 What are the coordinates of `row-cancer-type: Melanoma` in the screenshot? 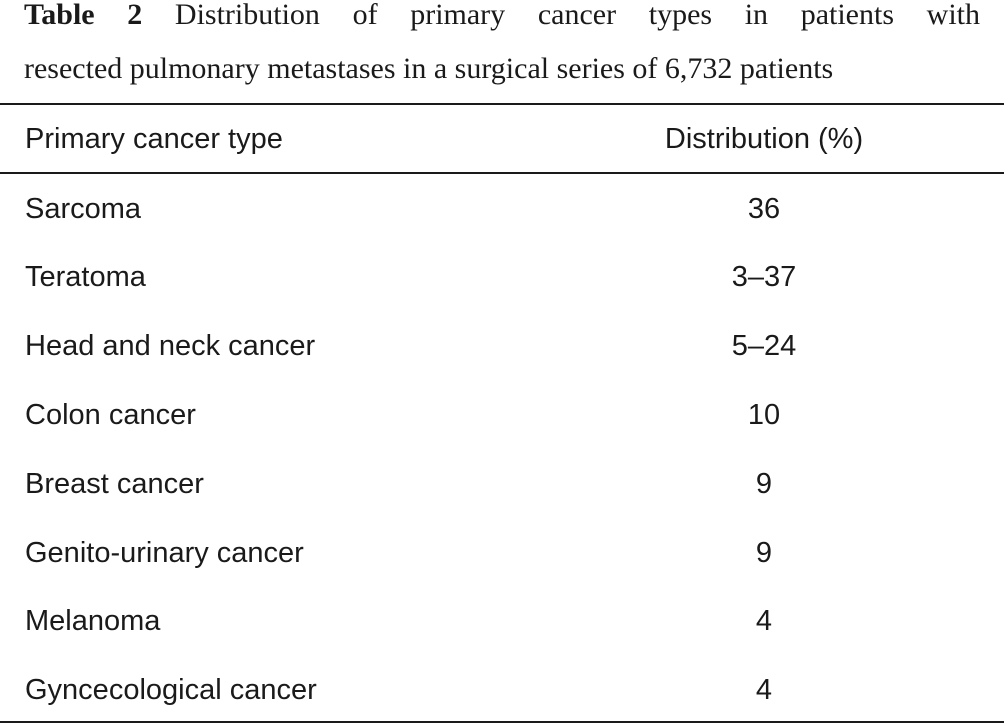 It's located at (93, 621).